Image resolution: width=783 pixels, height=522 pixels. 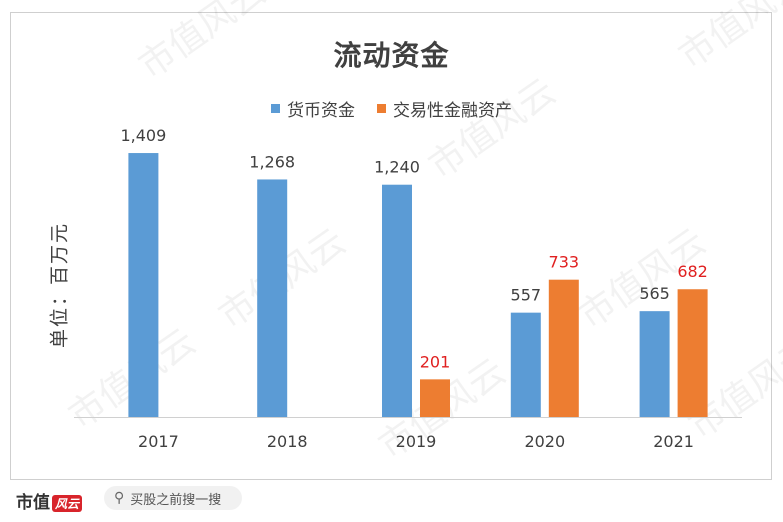 I want to click on chart-legend: 货币资金 交易性金融资产, so click(x=391, y=108).